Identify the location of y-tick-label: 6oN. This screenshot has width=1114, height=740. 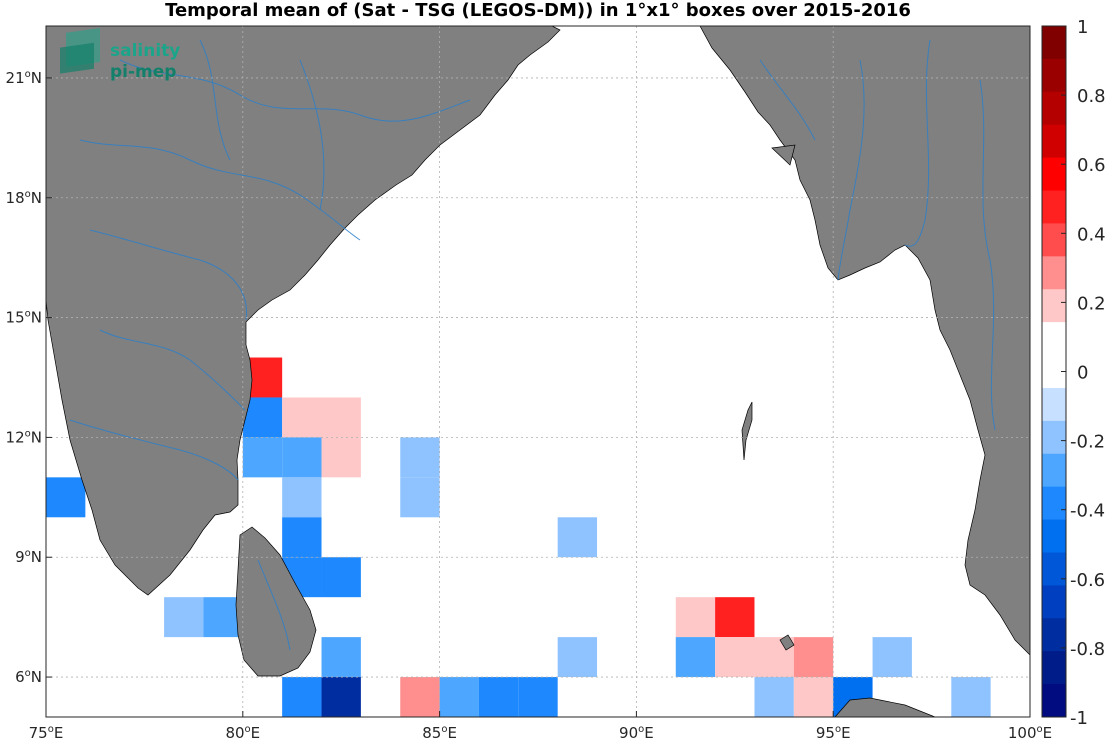
(28, 677).